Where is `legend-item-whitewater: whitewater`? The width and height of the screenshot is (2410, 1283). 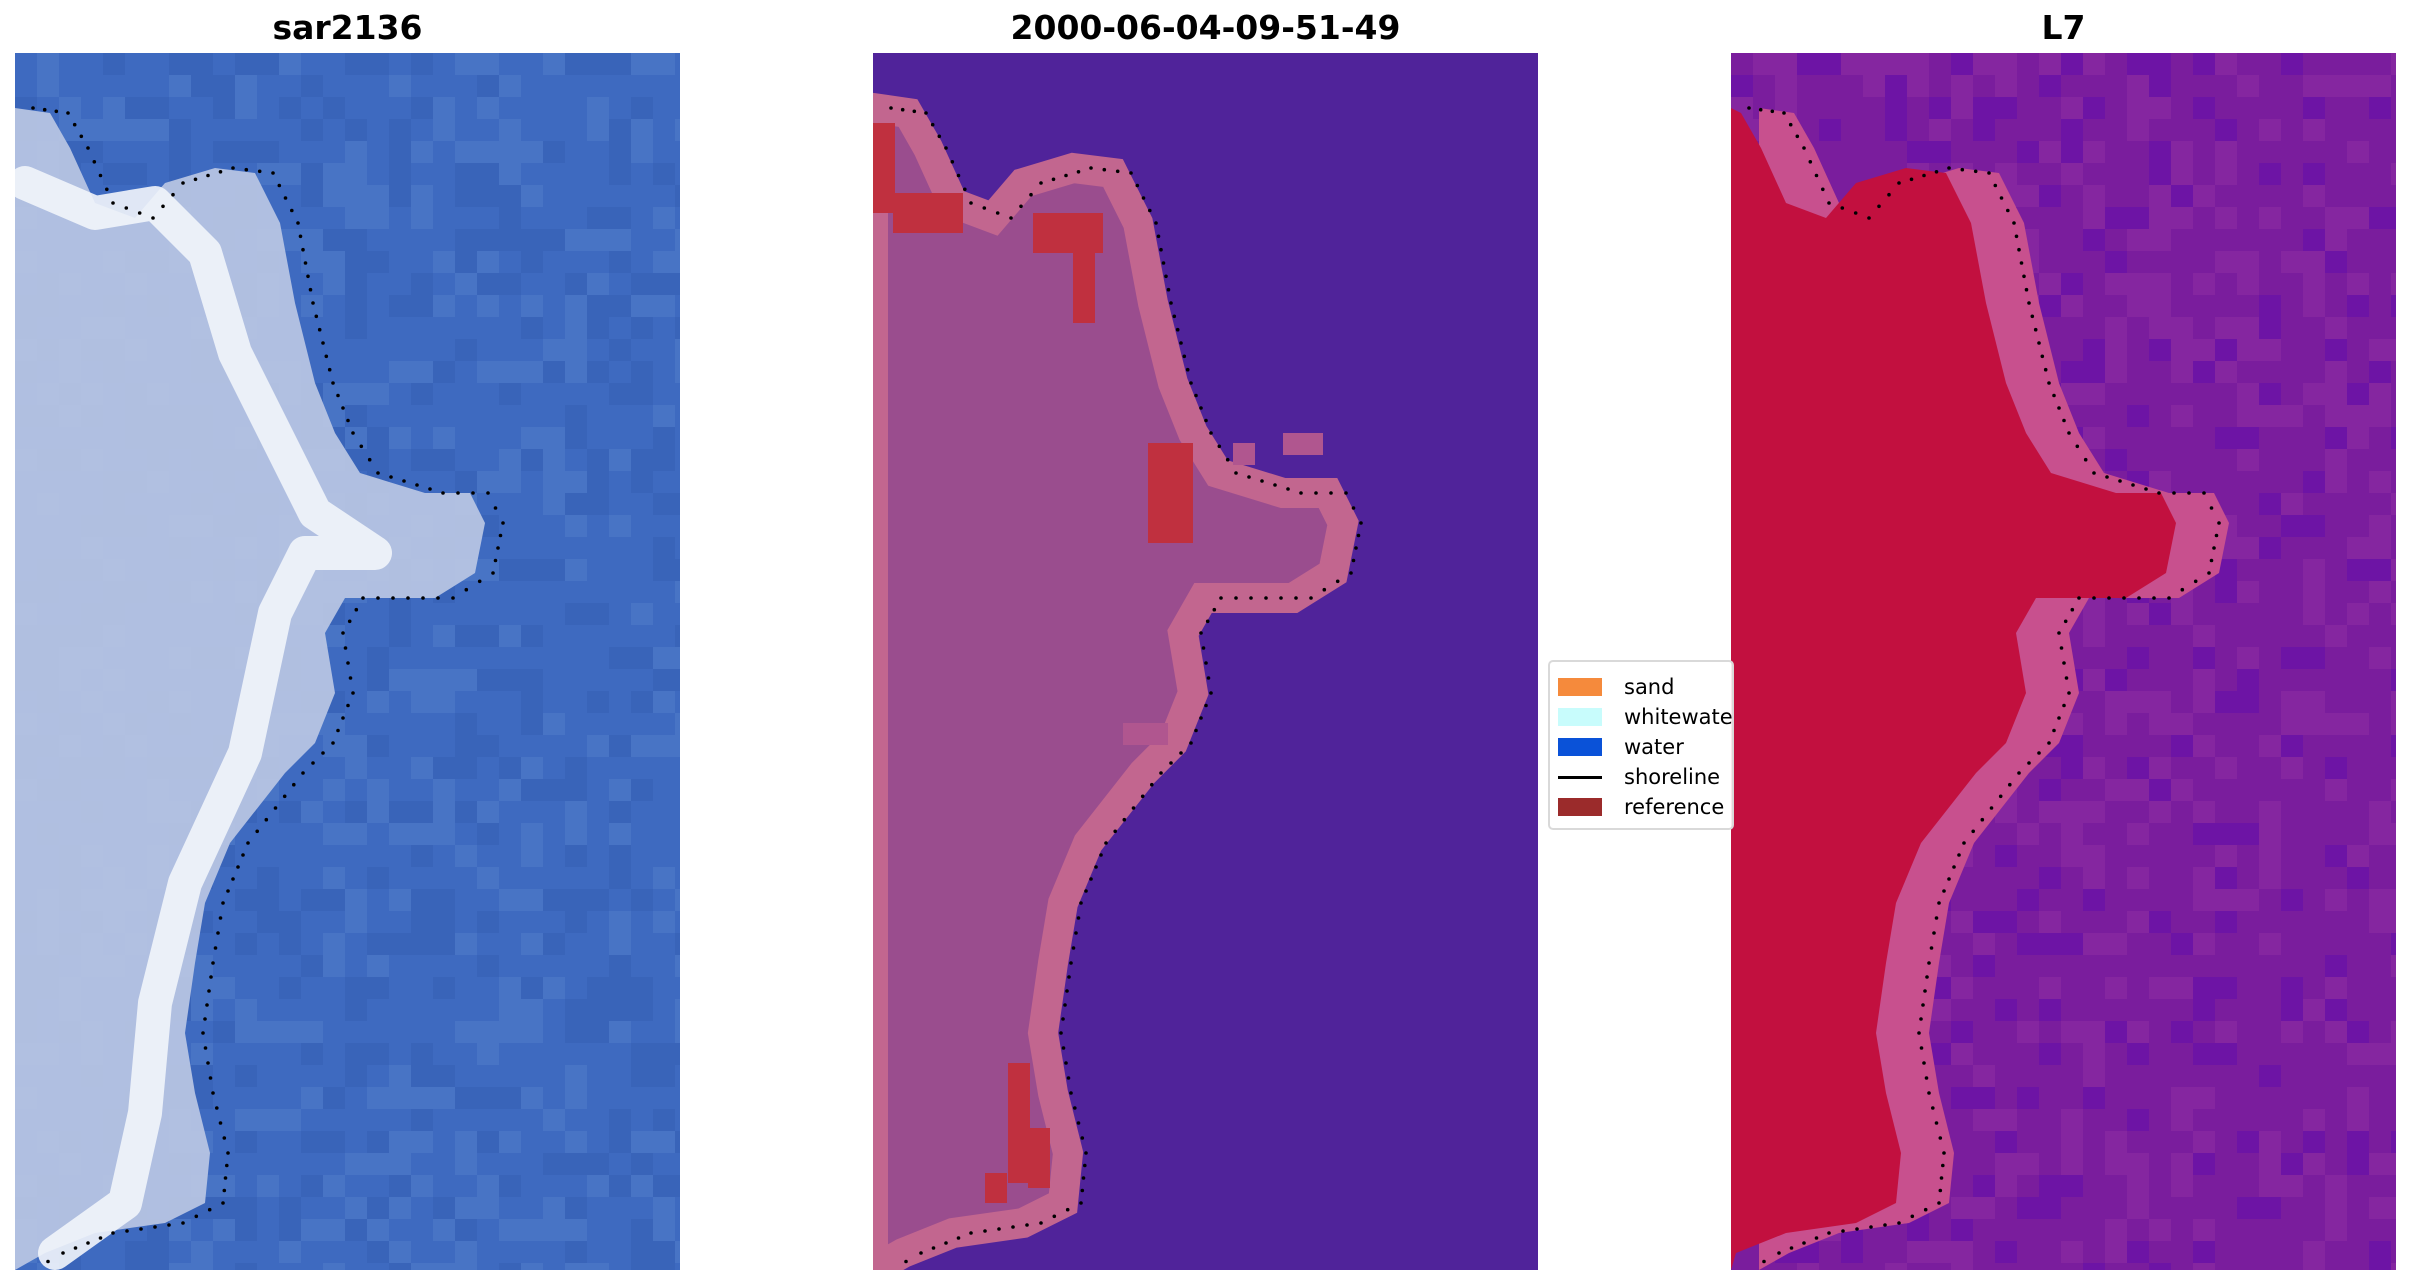
legend-item-whitewater: whitewater is located at coordinates (1645, 717).